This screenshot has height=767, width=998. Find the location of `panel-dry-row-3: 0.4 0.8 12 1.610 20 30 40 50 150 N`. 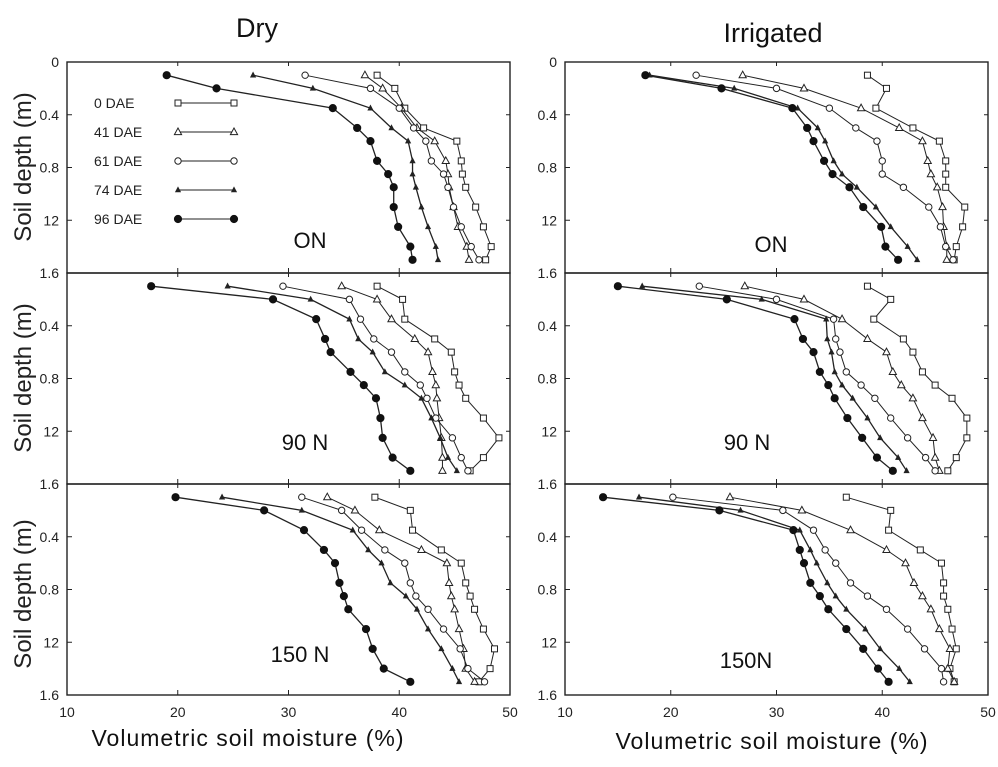

panel-dry-row-3: 0.4 0.8 12 1.610 20 30 40 50 150 N is located at coordinates (279, 601).